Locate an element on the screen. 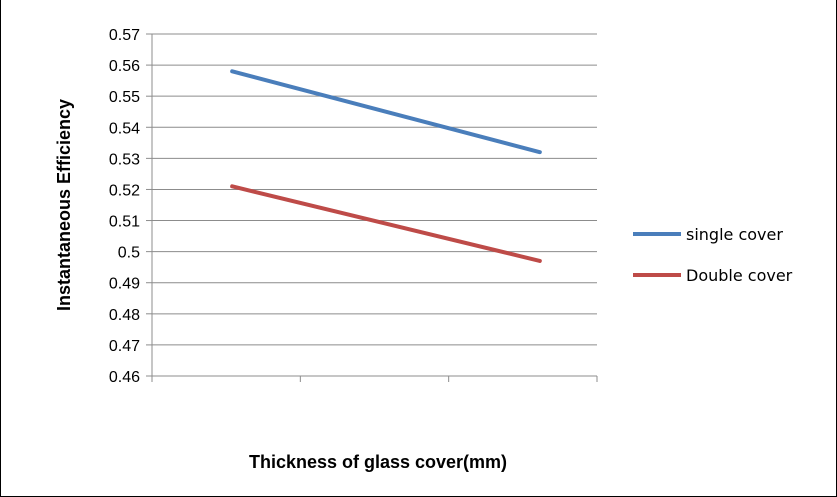 The image size is (837, 497). y-tick-label: 0.46 is located at coordinates (124, 377).